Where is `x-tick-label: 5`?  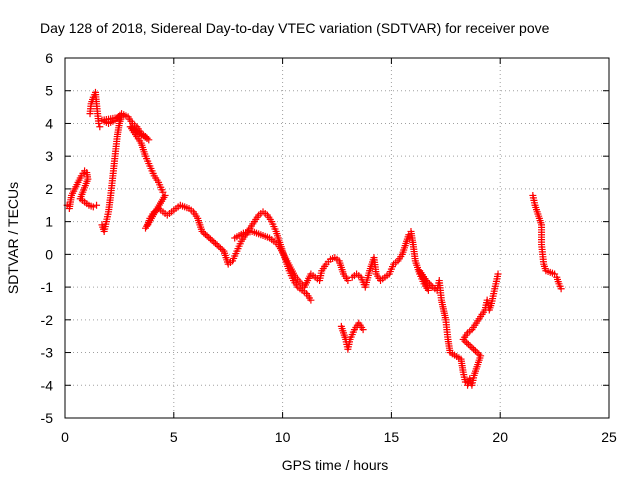
x-tick-label: 5 is located at coordinates (174, 437).